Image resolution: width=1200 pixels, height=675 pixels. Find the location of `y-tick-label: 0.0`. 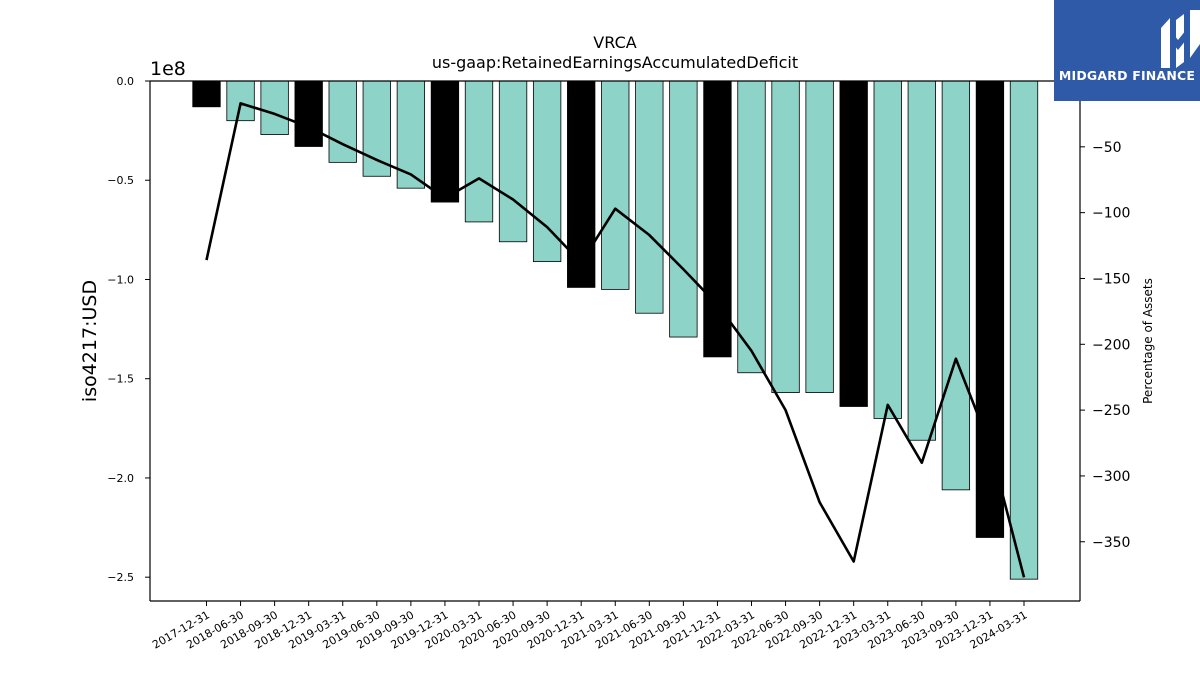

y-tick-label: 0.0 is located at coordinates (126, 81).